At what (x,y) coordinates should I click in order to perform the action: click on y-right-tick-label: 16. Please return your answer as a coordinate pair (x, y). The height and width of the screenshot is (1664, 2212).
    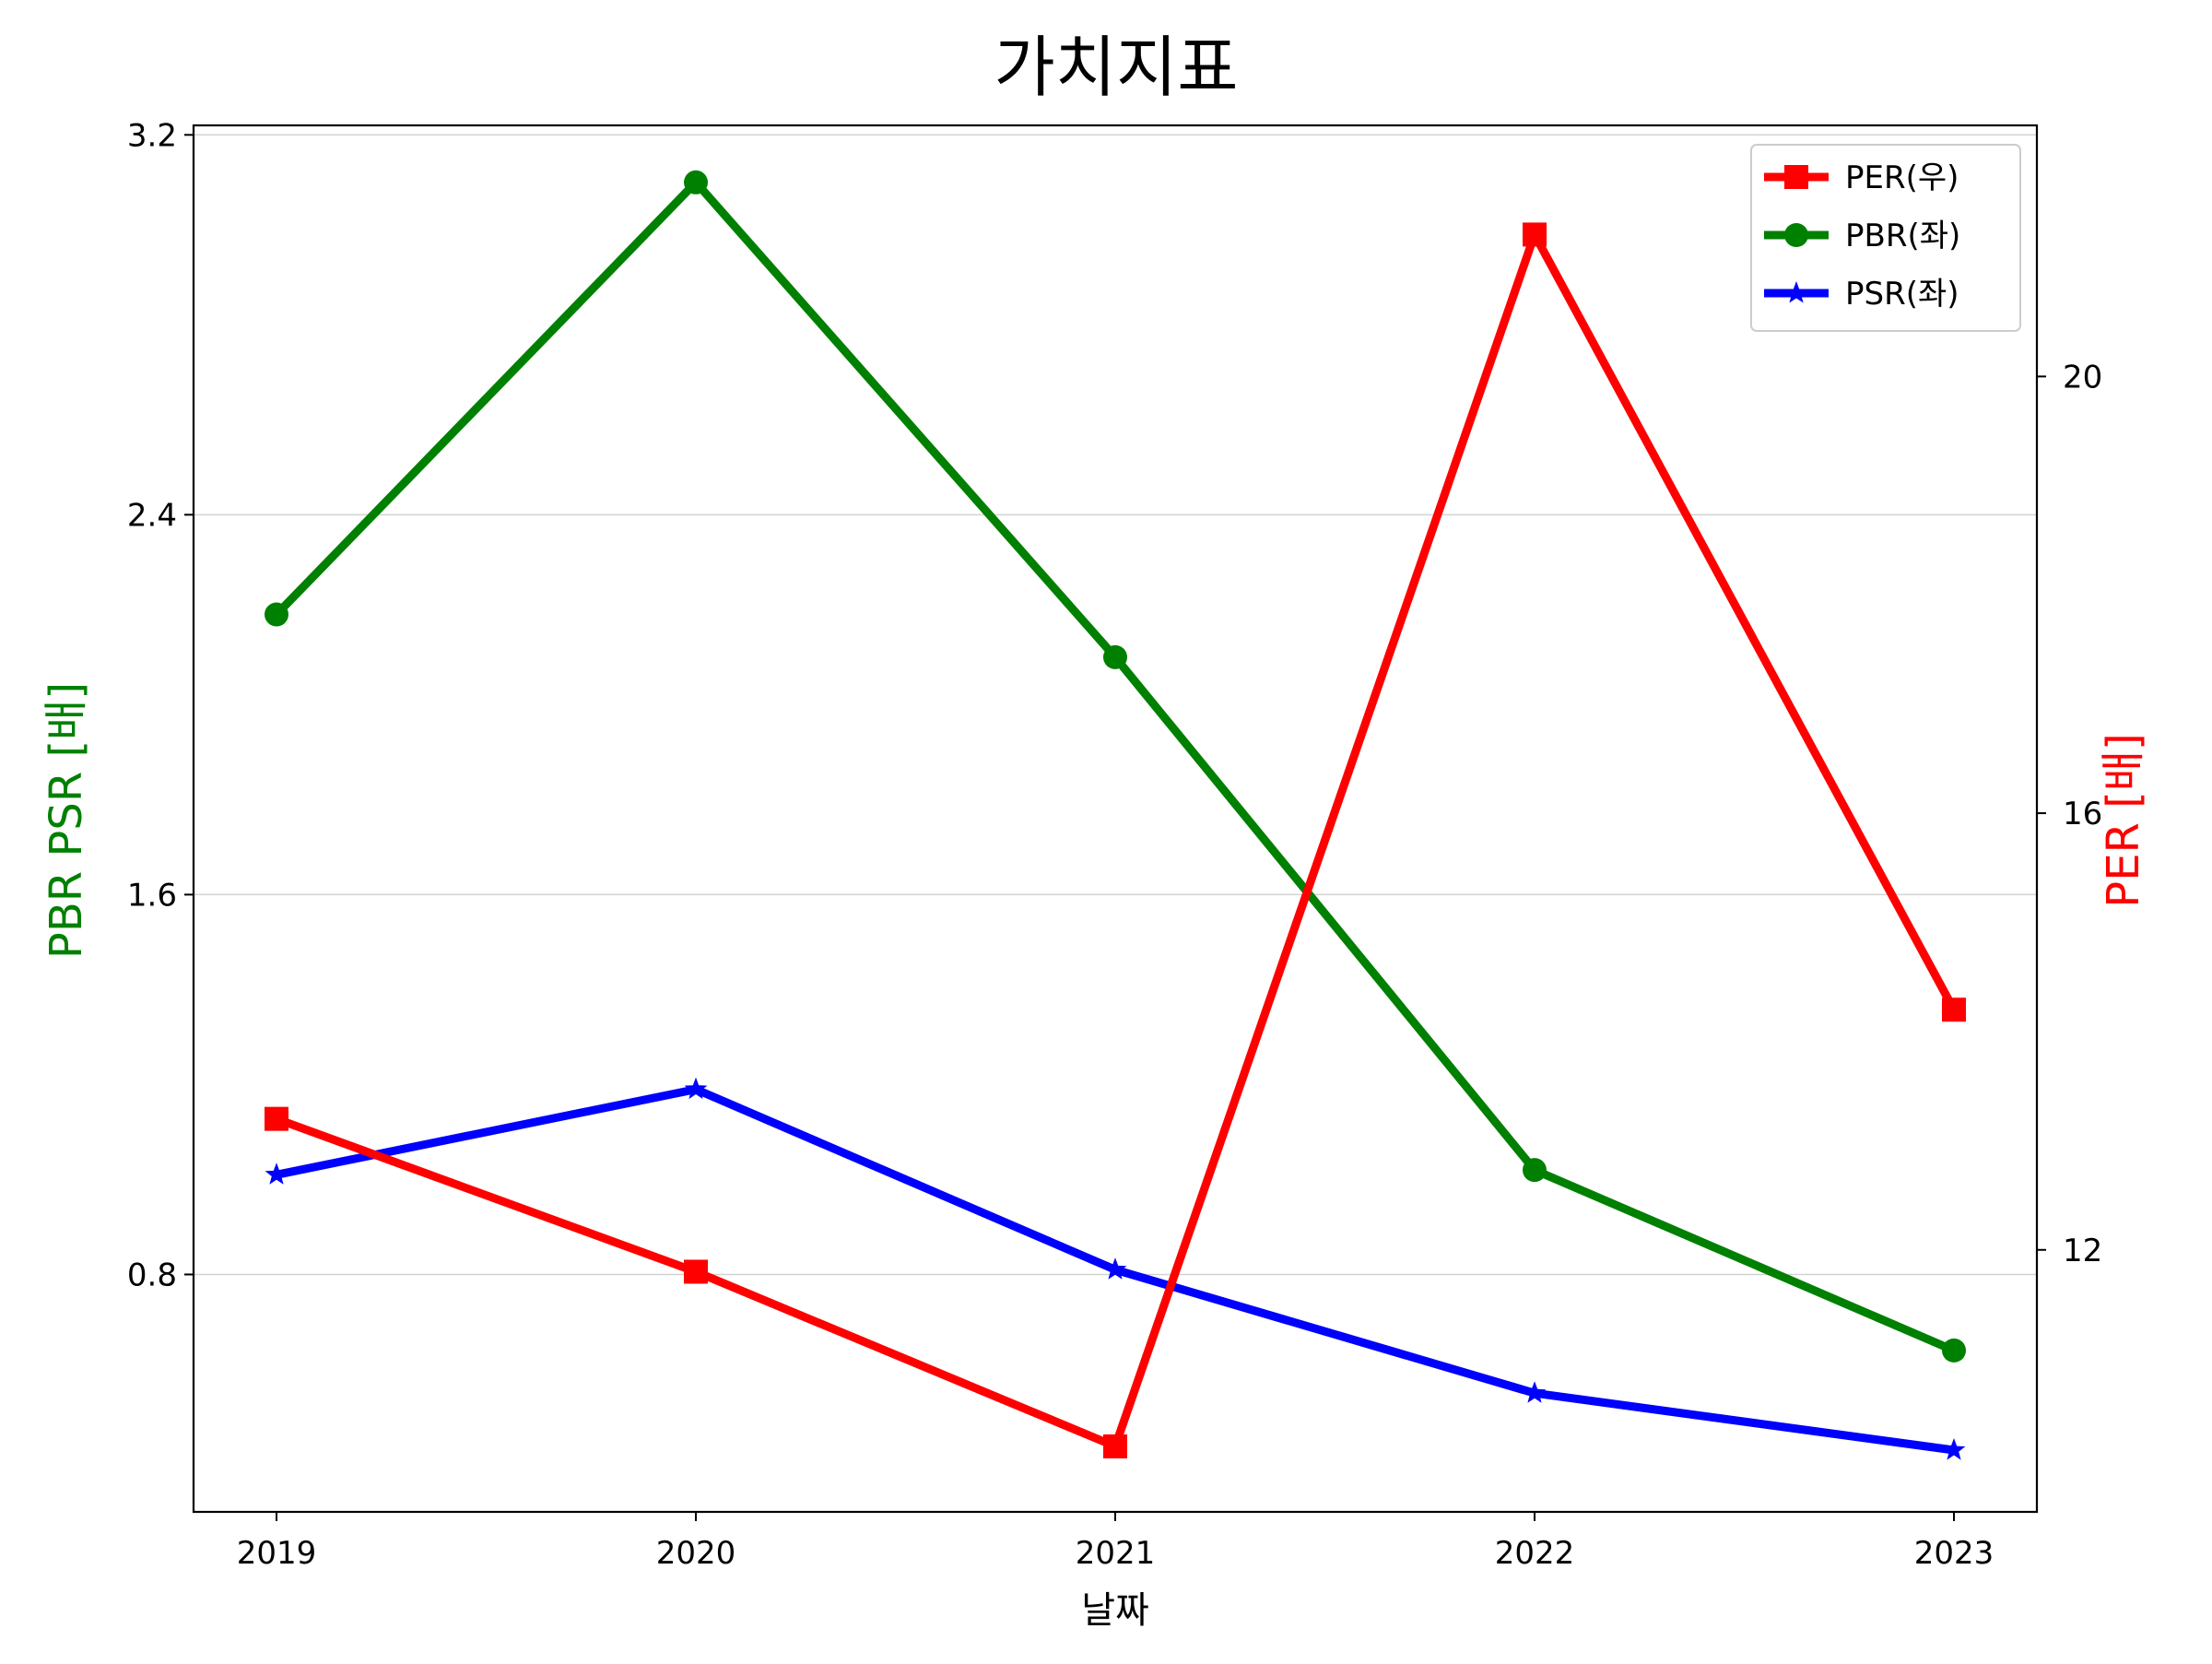
    Looking at the image, I should click on (2082, 814).